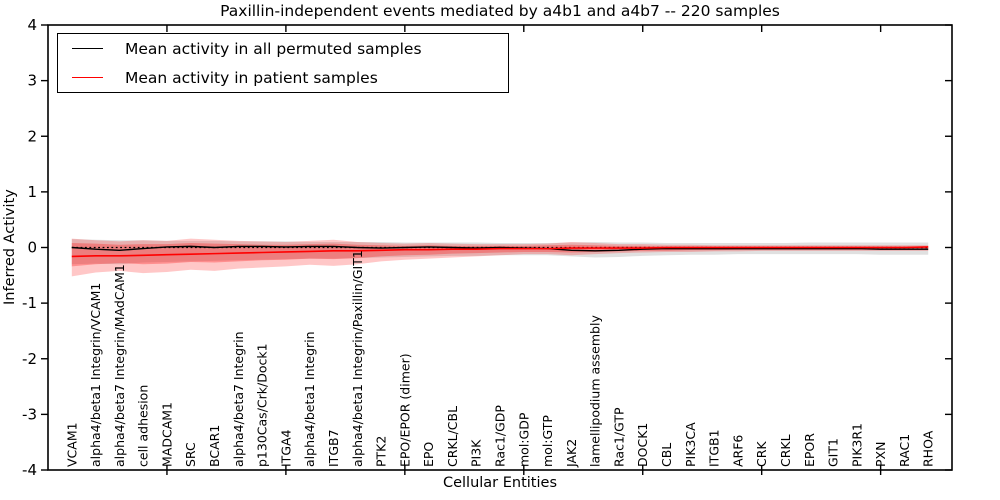 This screenshot has width=1000, height=500. Describe the element at coordinates (381, 451) in the screenshot. I see `category-label: PTK2` at that location.